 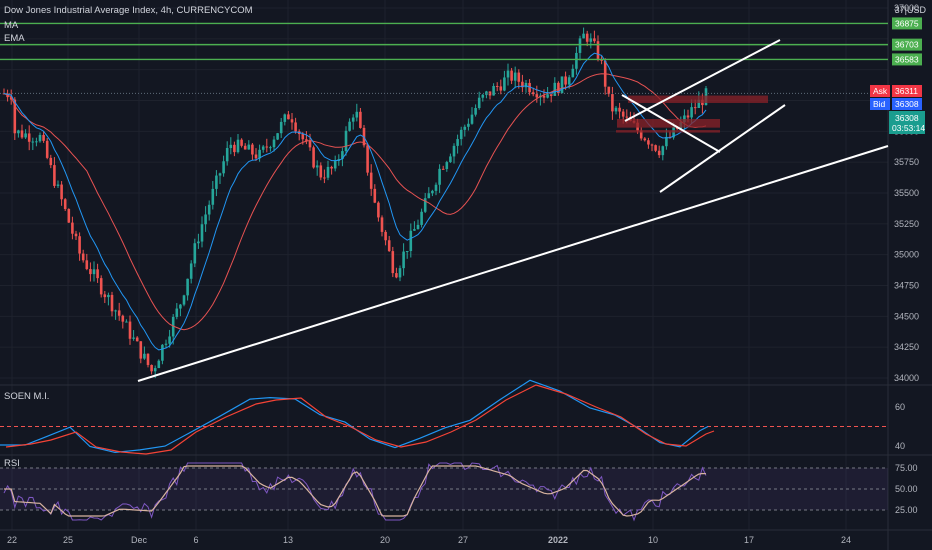 I want to click on price-tick-label: 34500, so click(x=906, y=316).